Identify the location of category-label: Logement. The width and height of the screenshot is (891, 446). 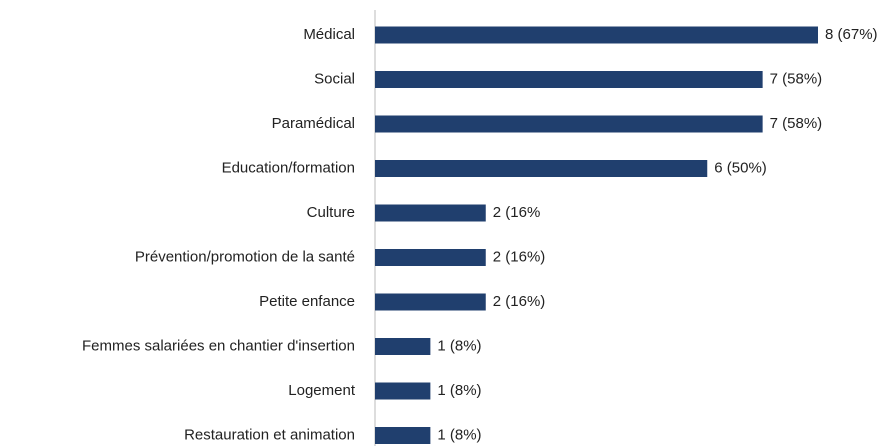
(322, 390).